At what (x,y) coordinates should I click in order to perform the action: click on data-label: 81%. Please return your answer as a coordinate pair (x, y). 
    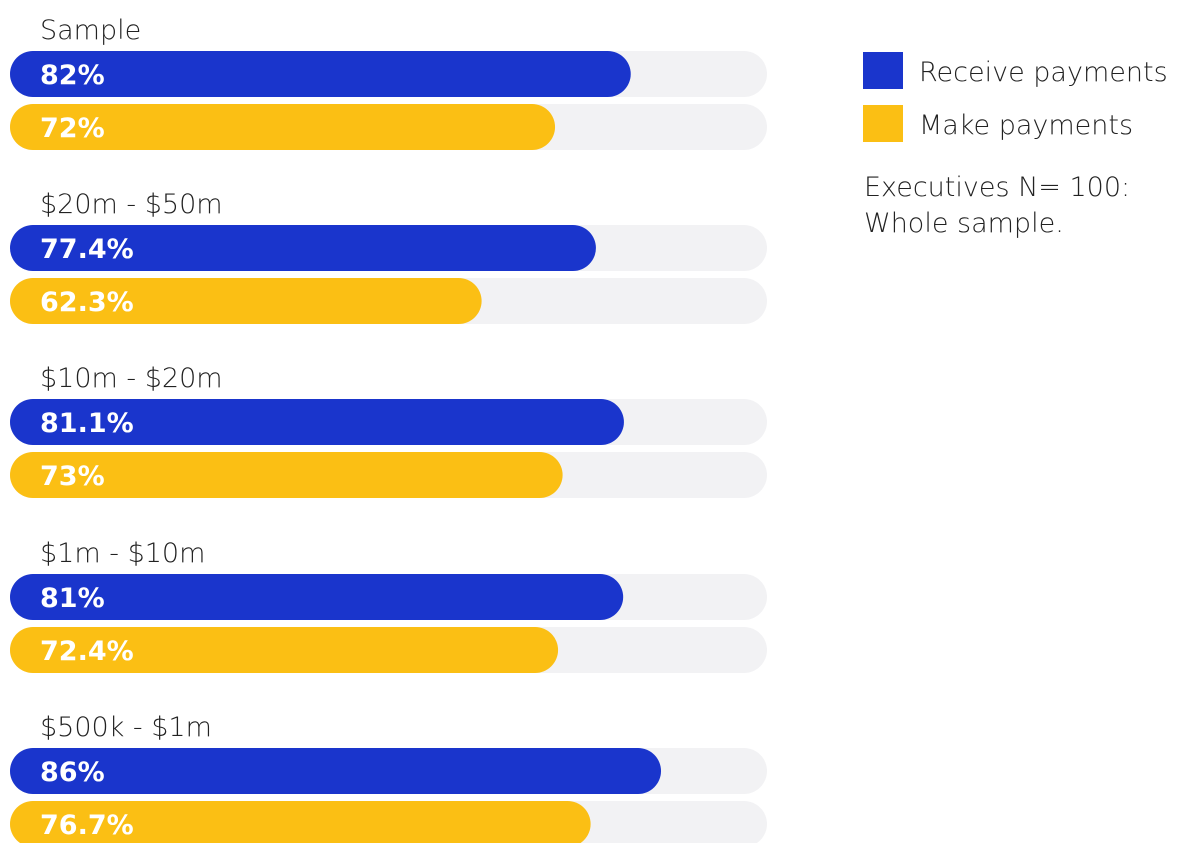
    Looking at the image, I should click on (72, 598).